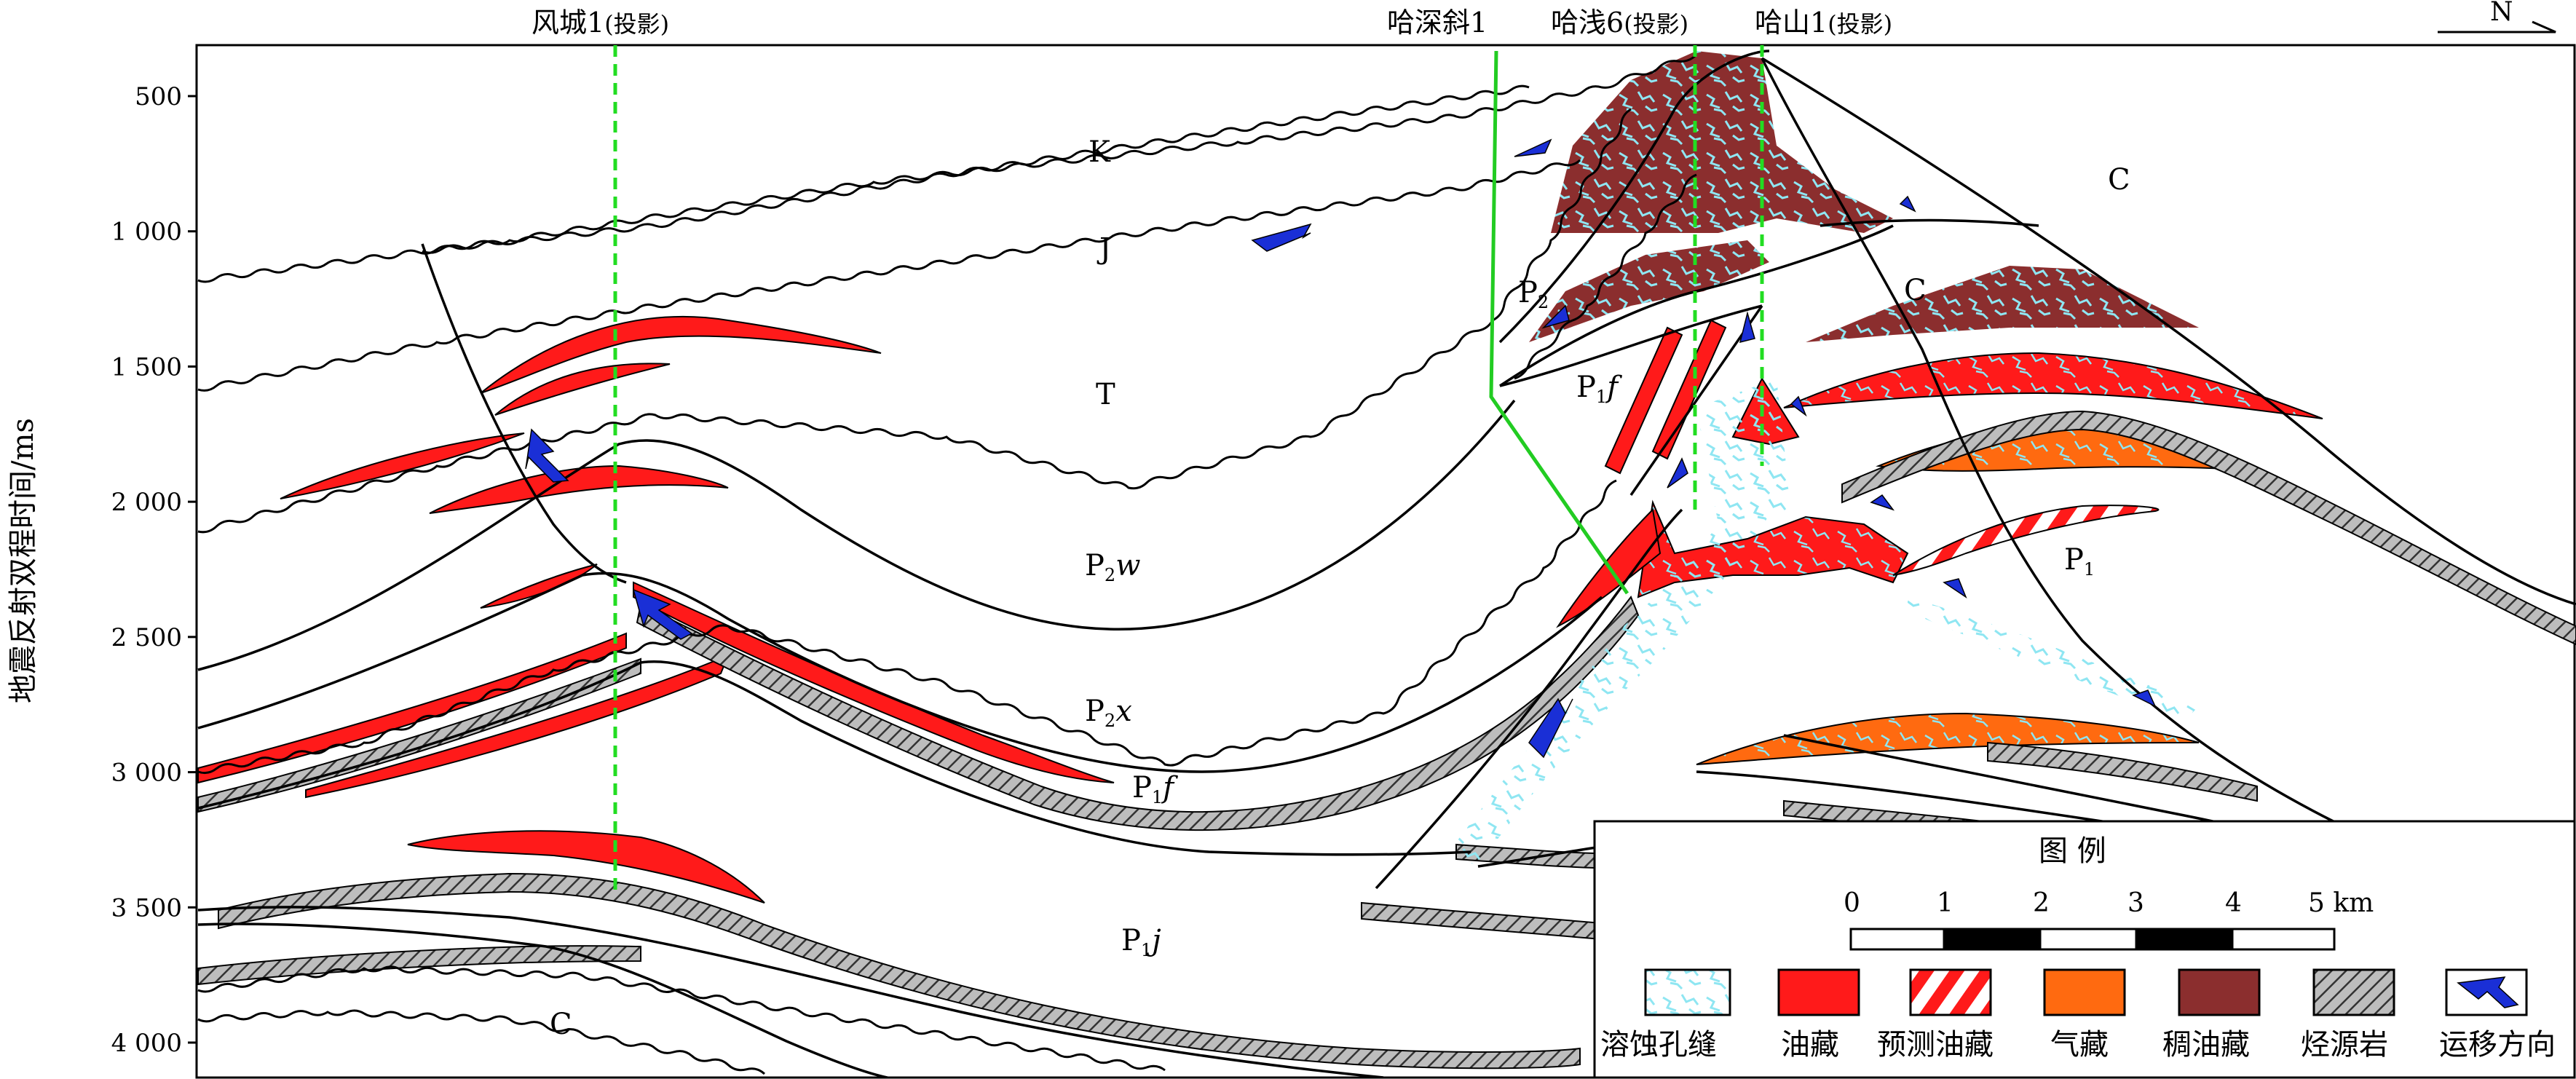  Describe the element at coordinates (146, 232) in the screenshot. I see `y-tick-label: 1 000` at that location.